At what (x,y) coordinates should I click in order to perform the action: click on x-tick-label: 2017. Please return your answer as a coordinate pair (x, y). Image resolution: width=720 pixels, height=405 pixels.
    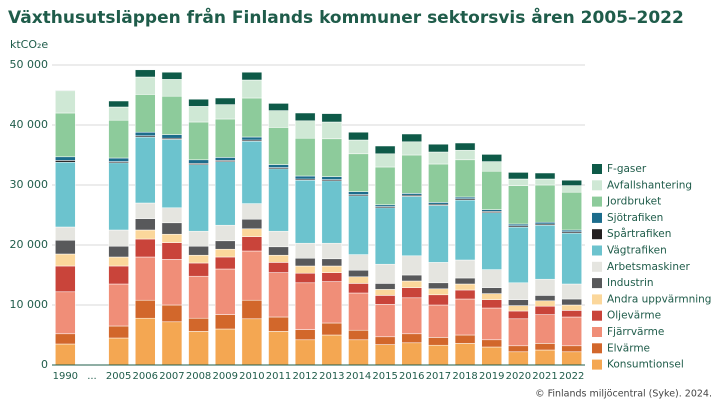
    Looking at the image, I should click on (438, 376).